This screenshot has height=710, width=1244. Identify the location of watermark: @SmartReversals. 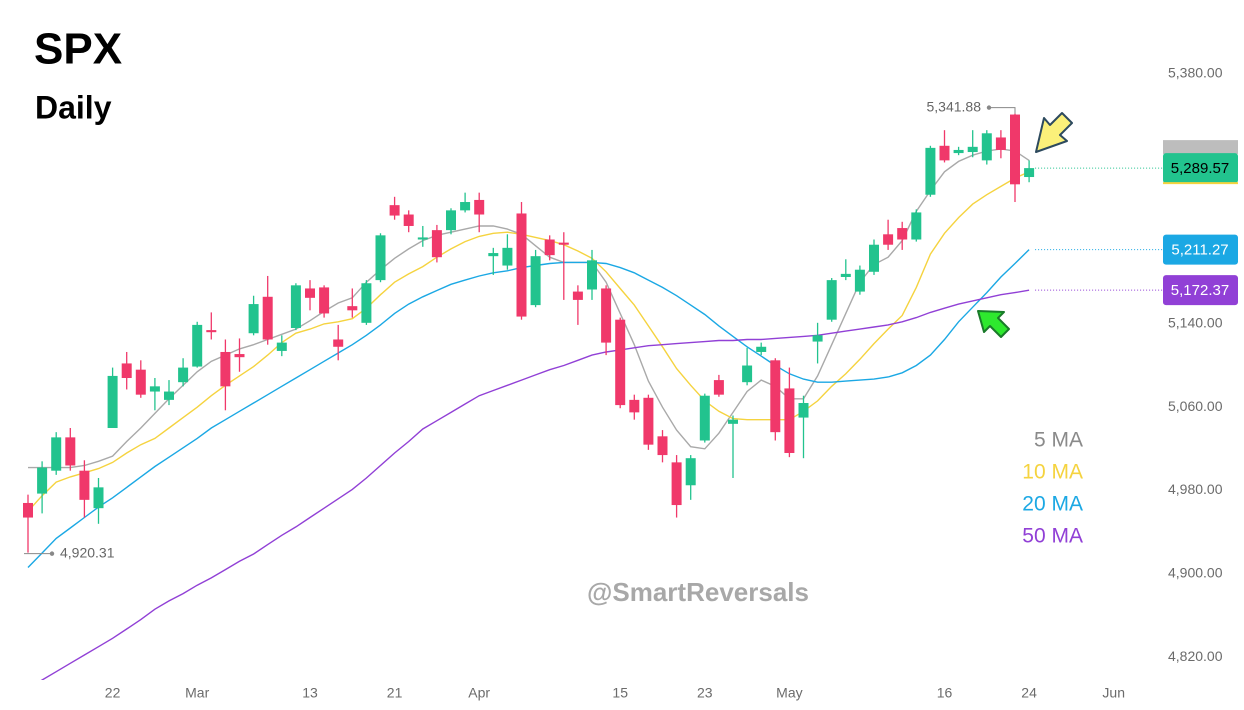
(698, 592).